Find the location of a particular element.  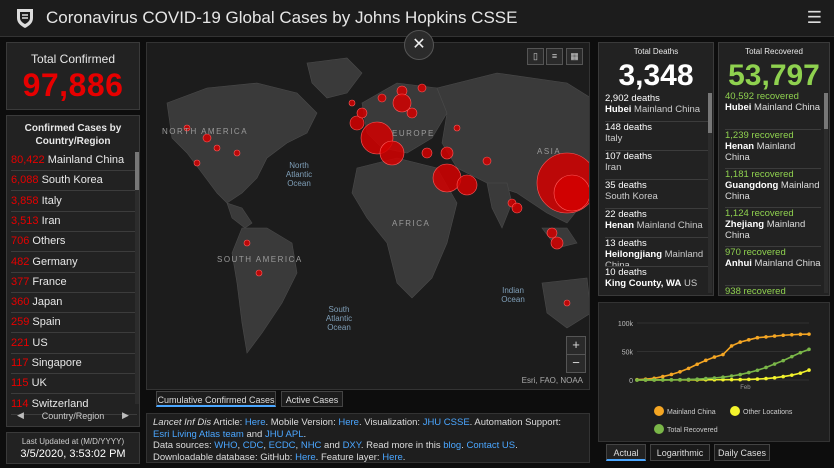

confirmed-list-item: 115 UK is located at coordinates (74, 384).